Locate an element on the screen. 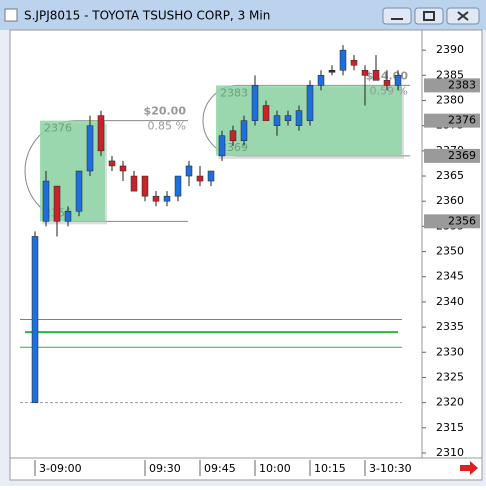 The width and height of the screenshot is (486, 490). time-axis is located at coordinates (246, 469).